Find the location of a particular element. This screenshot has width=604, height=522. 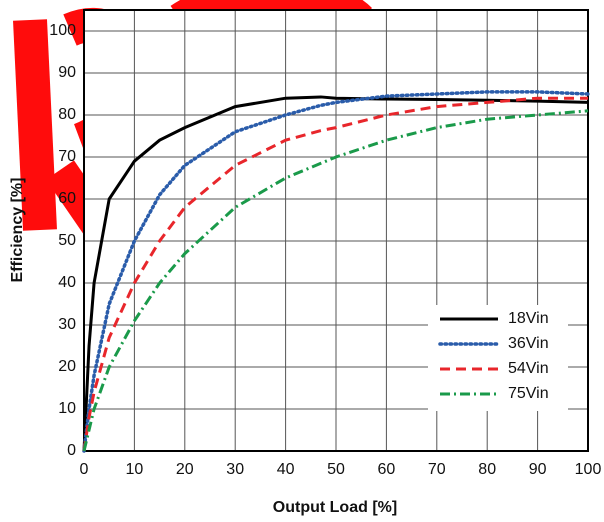

x-tick-label: 0 is located at coordinates (84, 469).